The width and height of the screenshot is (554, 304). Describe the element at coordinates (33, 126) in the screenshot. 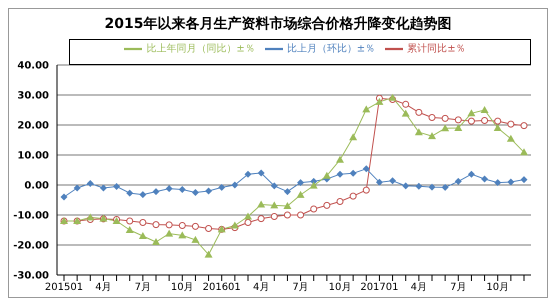

I see `y-tick-label: 20.00` at that location.